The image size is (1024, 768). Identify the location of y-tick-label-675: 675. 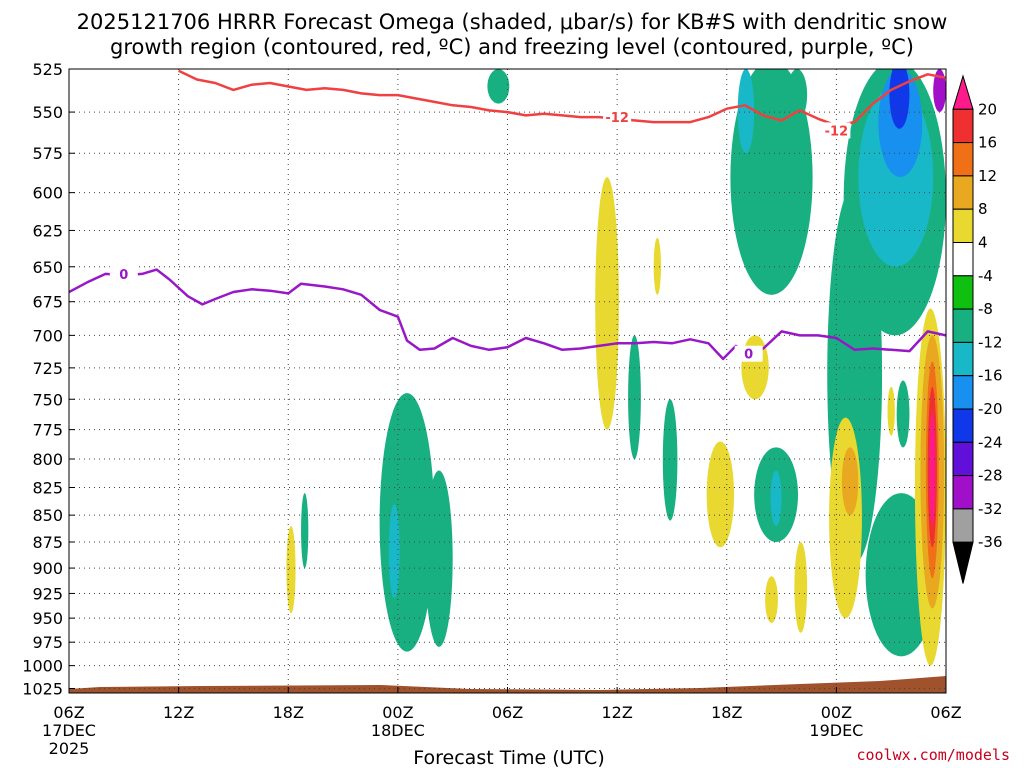
(47, 302).